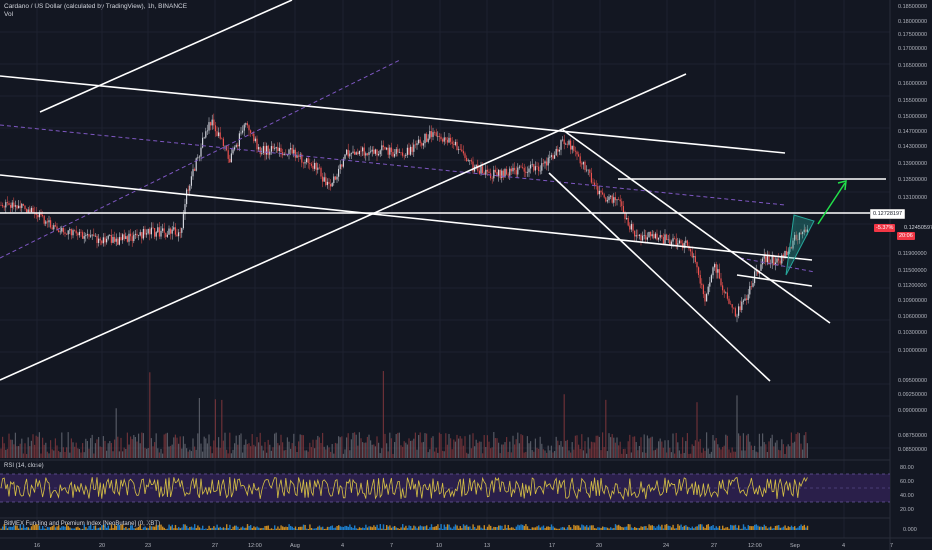  Describe the element at coordinates (907, 482) in the screenshot. I see `svg-text: 60.00` at that location.